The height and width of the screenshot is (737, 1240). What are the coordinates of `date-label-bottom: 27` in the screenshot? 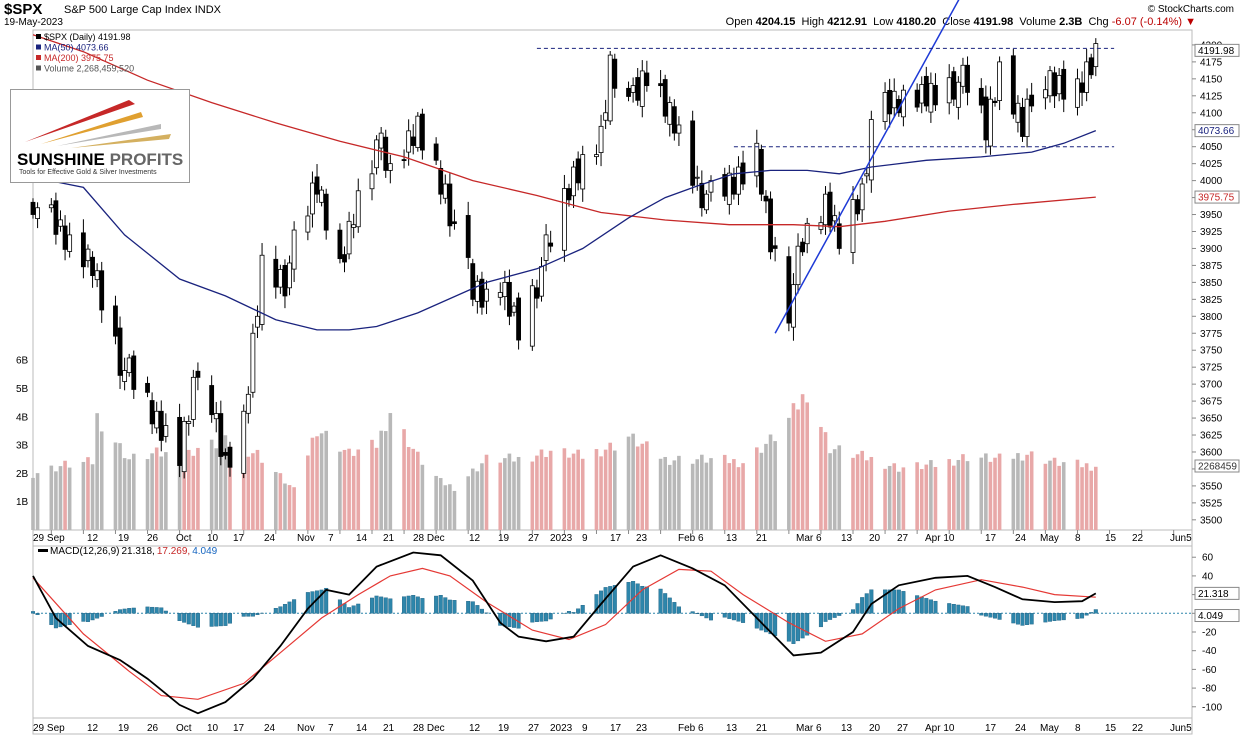 It's located at (903, 728).